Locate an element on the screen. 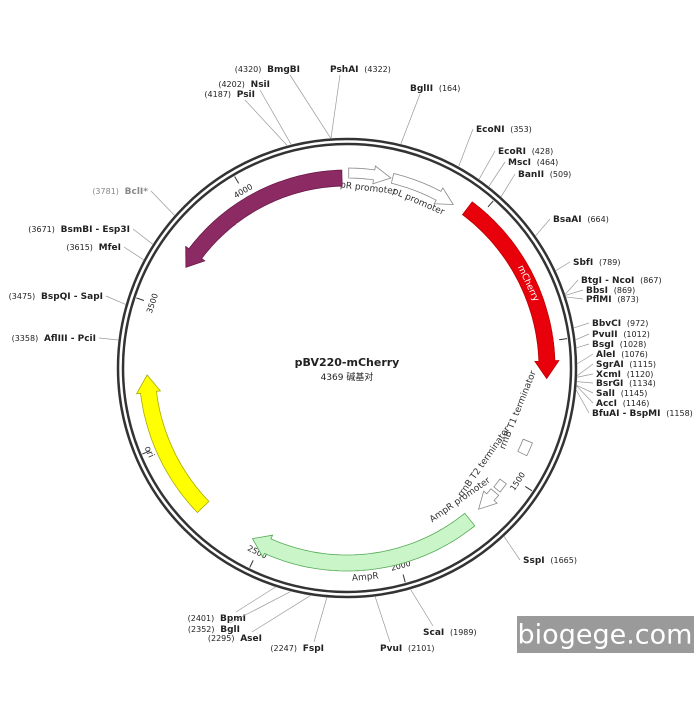 Image resolution: width=700 pixels, height=704 pixels. feature-label: AmpR is located at coordinates (366, 578).